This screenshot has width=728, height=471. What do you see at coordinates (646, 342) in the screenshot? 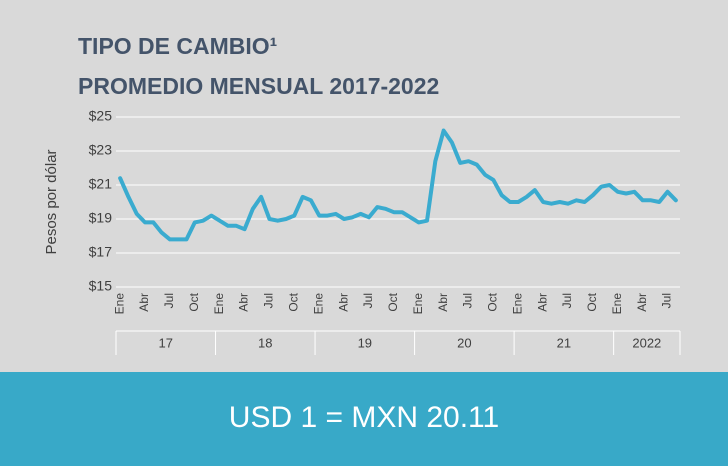
I see `year-label: 2022` at bounding box center [646, 342].